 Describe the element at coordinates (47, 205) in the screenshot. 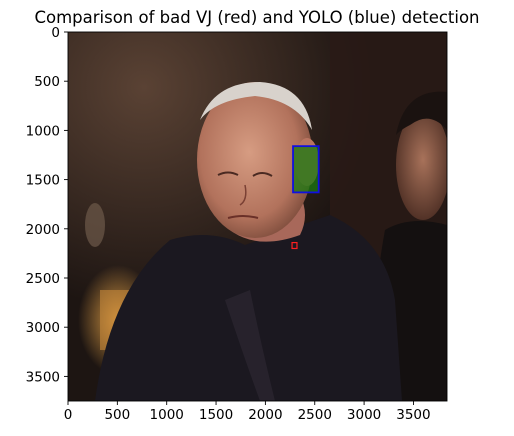

I see `y-axis: 0 500 1000 1500 2000 2500 3000 3500` at that location.